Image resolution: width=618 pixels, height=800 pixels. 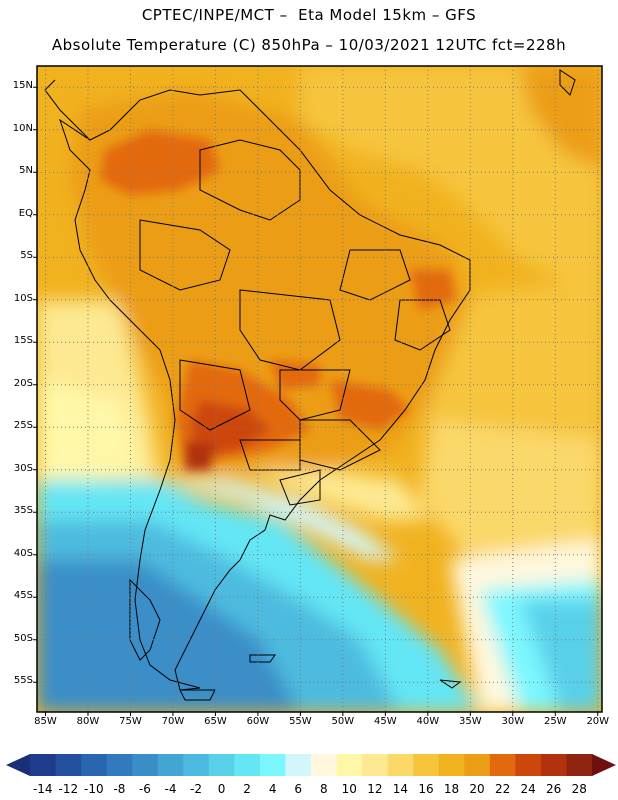 What do you see at coordinates (426, 789) in the screenshot?
I see `colorbar-label: 16` at bounding box center [426, 789].